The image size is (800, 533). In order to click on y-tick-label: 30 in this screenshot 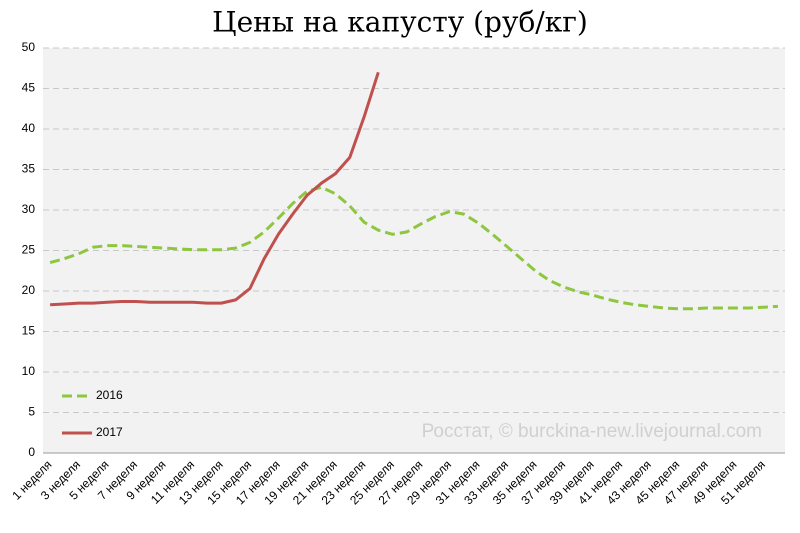, I will do `click(29, 209)`.